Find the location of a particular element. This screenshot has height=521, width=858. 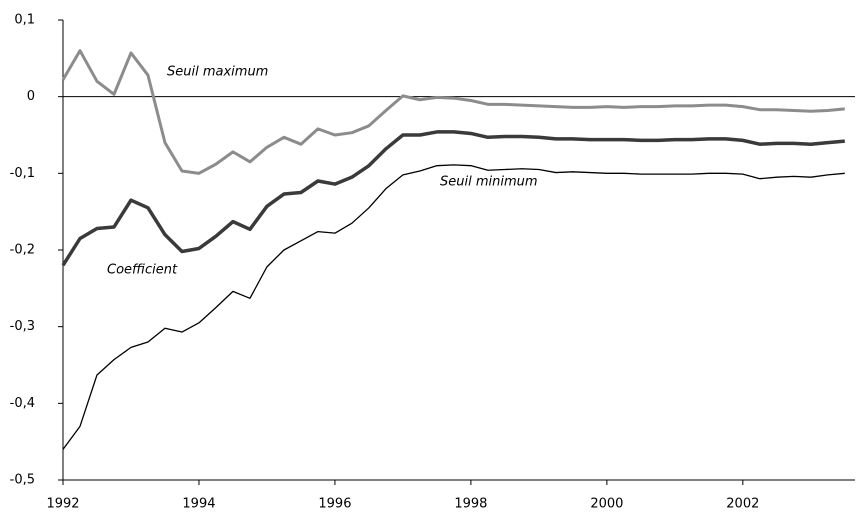

series-label: Coefficient is located at coordinates (142, 270).